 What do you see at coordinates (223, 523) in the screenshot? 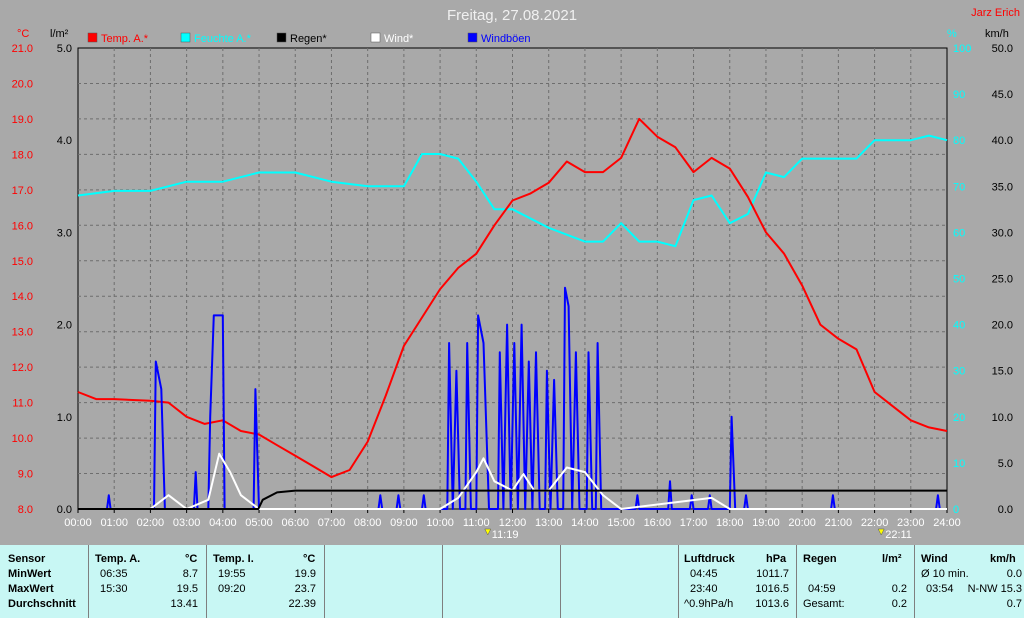
I see `x-tick-label: 04:00` at bounding box center [223, 523].